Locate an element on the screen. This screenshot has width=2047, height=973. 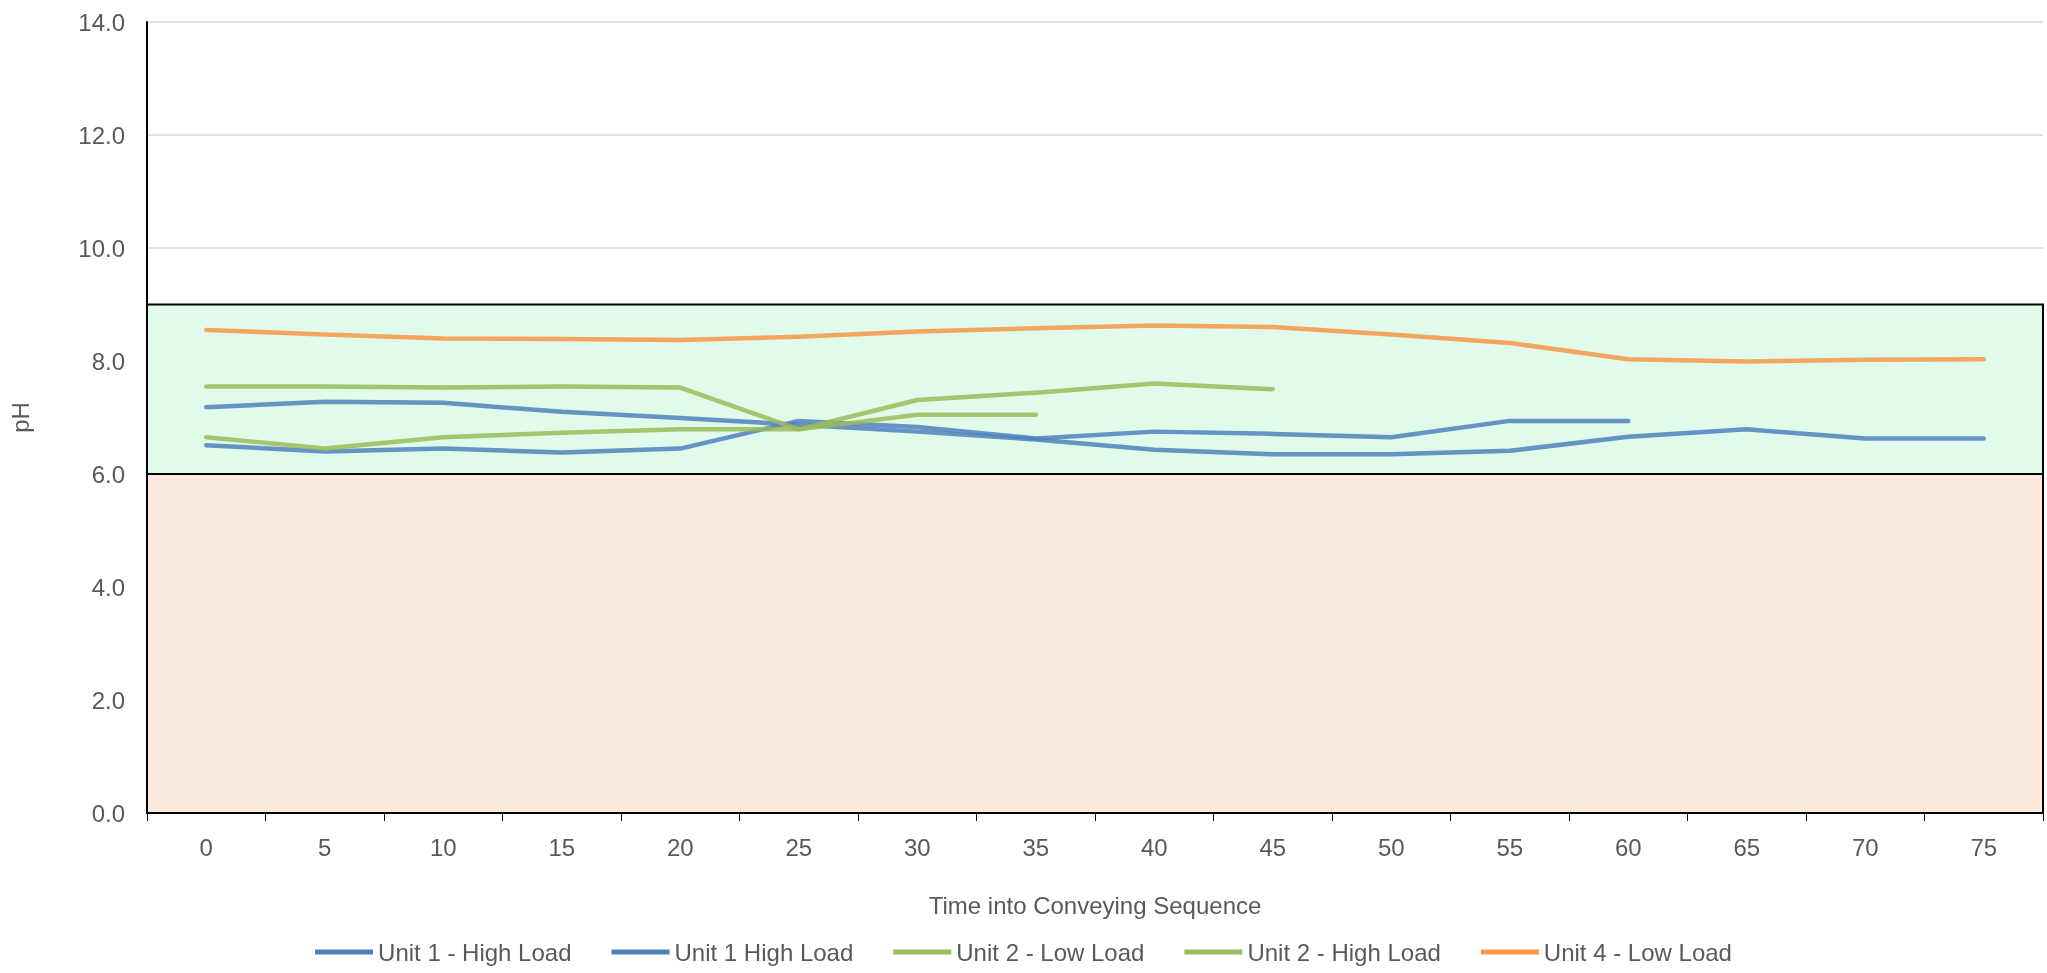
legend-label: Unit 4 - Low Load is located at coordinates (1637, 952).